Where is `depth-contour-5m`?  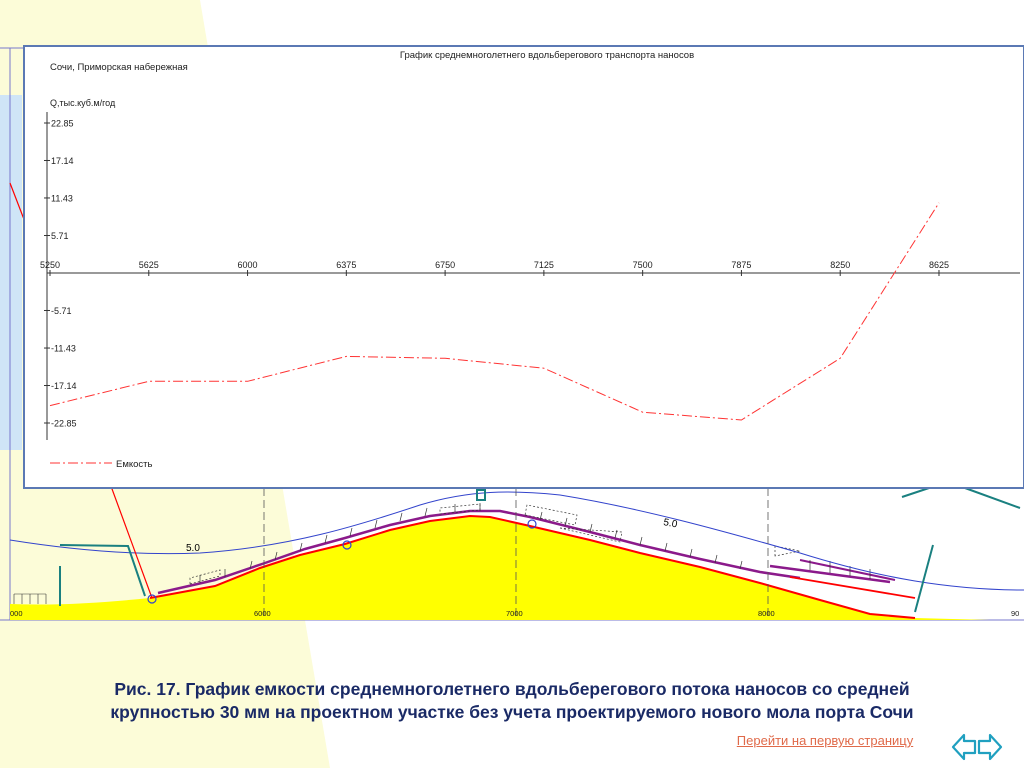
depth-contour-5m is located at coordinates (516, 541).